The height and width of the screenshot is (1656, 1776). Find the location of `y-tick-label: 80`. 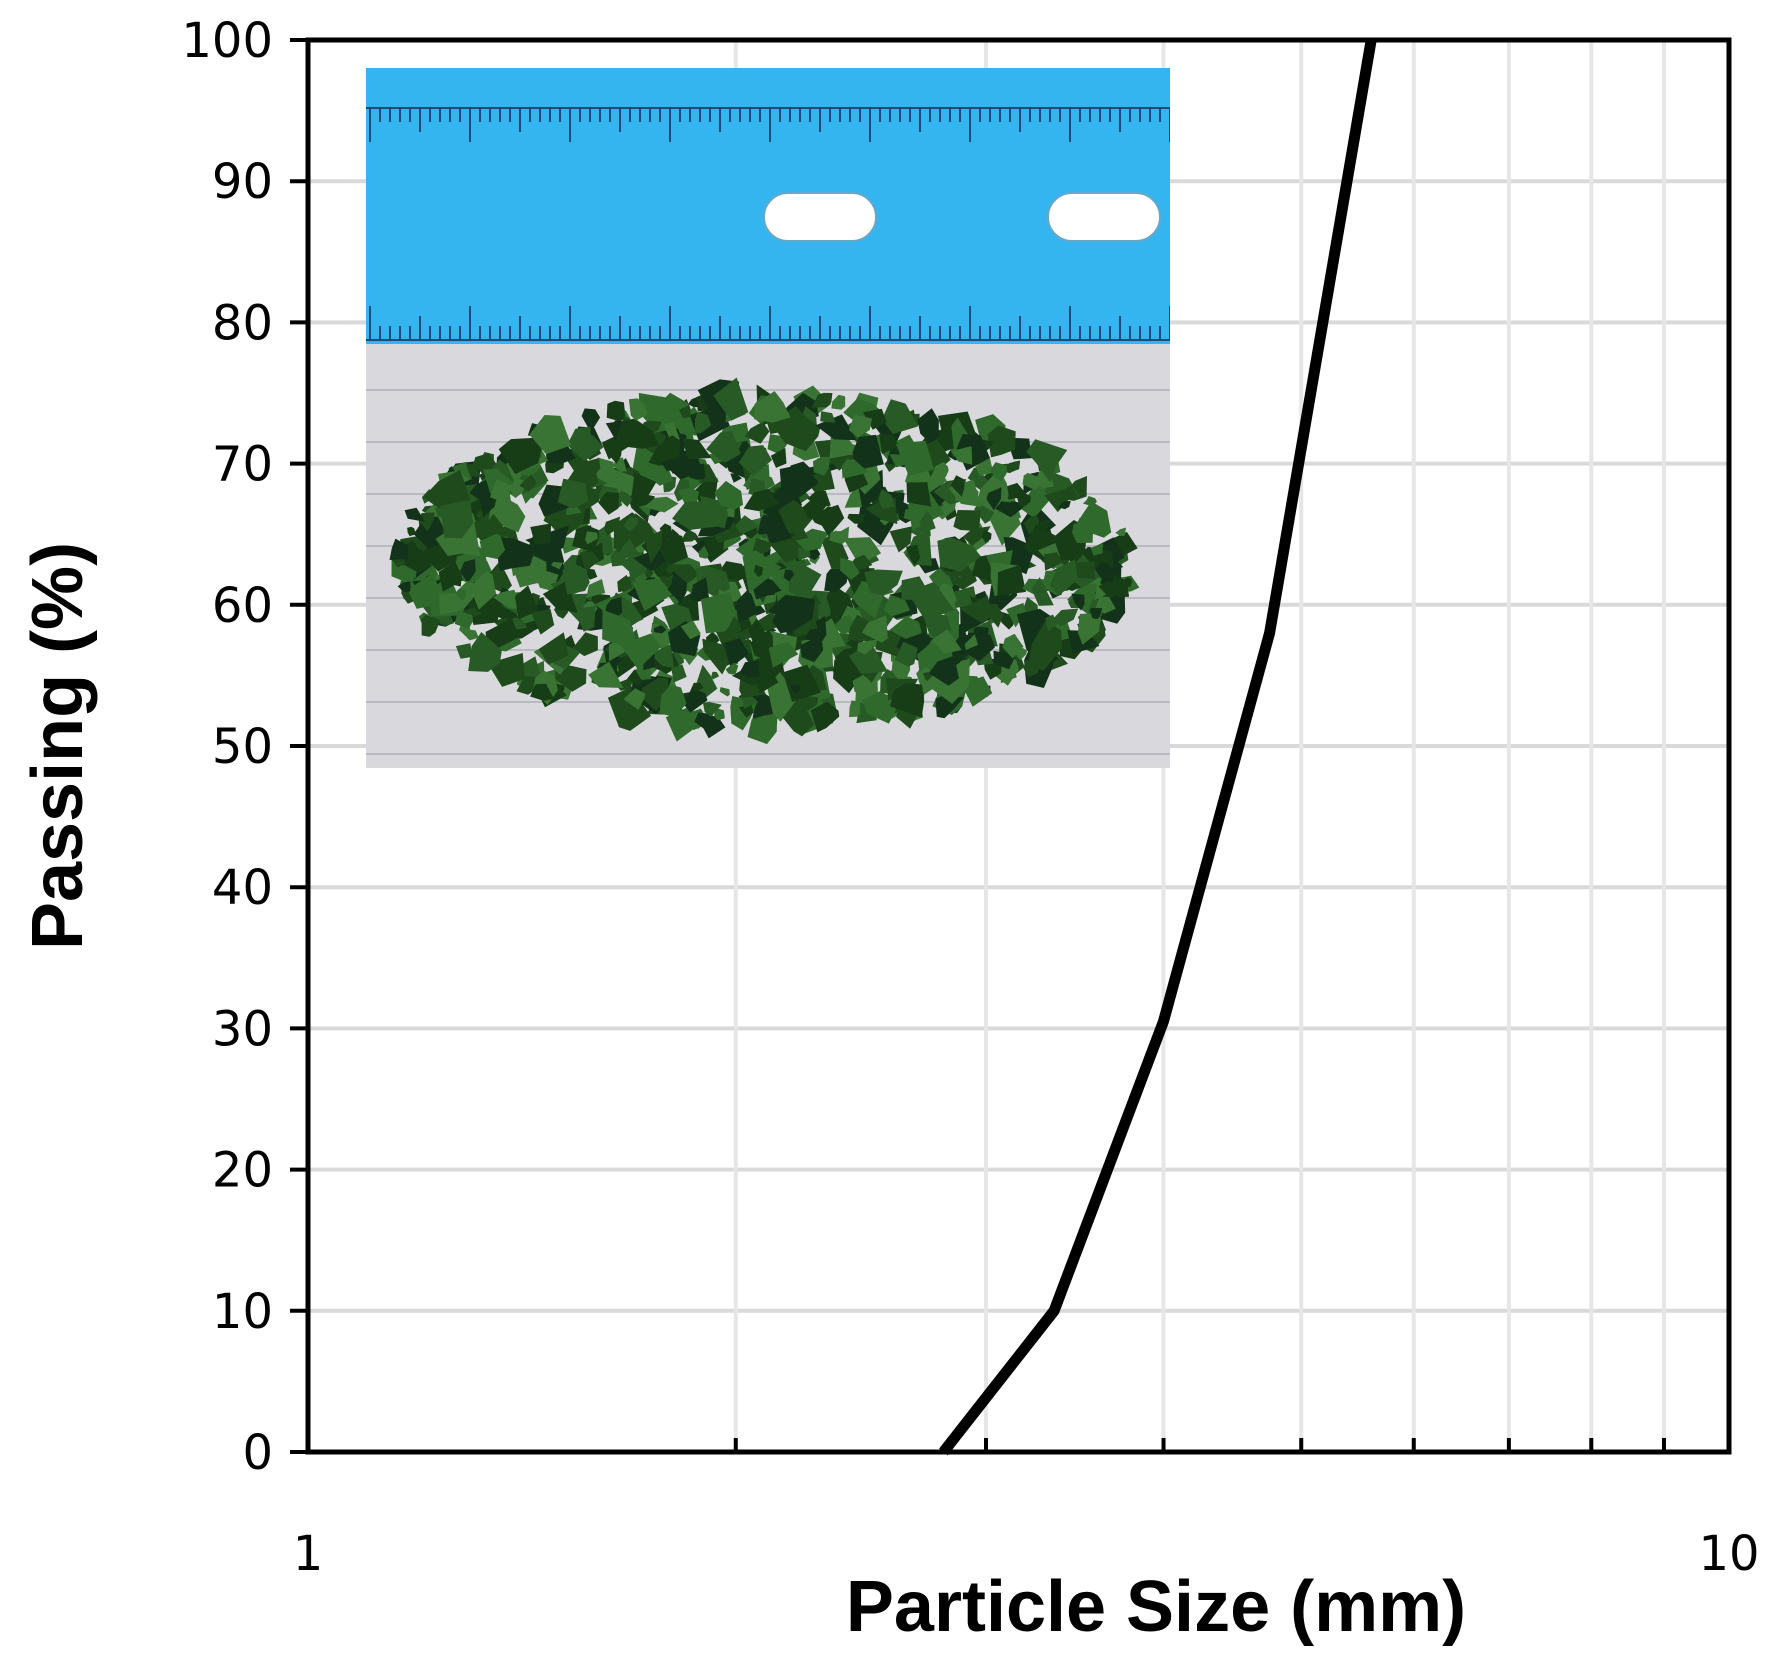

y-tick-label: 80 is located at coordinates (242, 323).